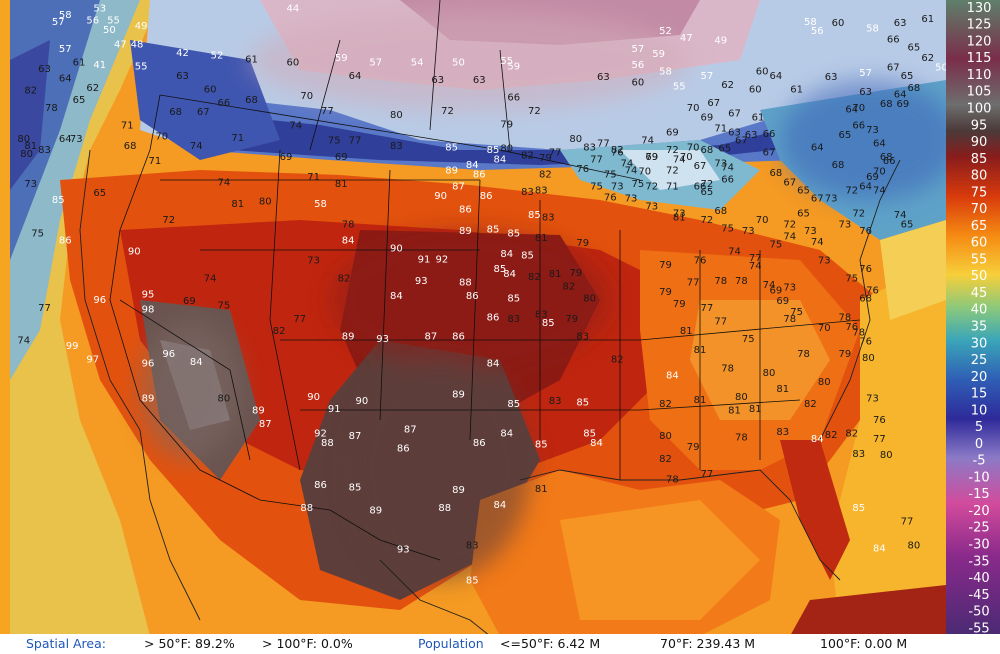 This screenshot has width=1000, height=654. Describe the element at coordinates (458, 336) in the screenshot. I see `city-temperature-142: 86` at that location.